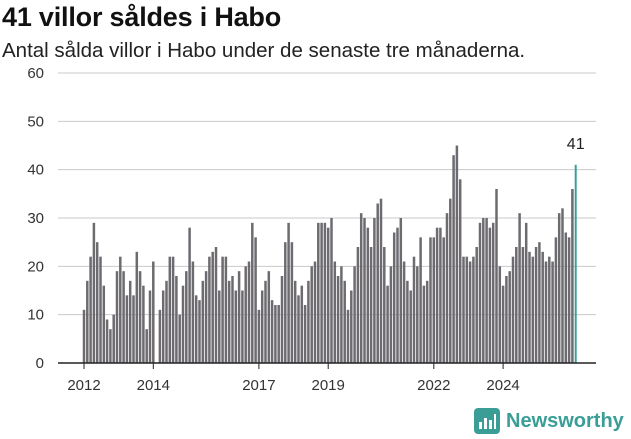  I want to click on y-tick-label: 0, so click(40, 363).